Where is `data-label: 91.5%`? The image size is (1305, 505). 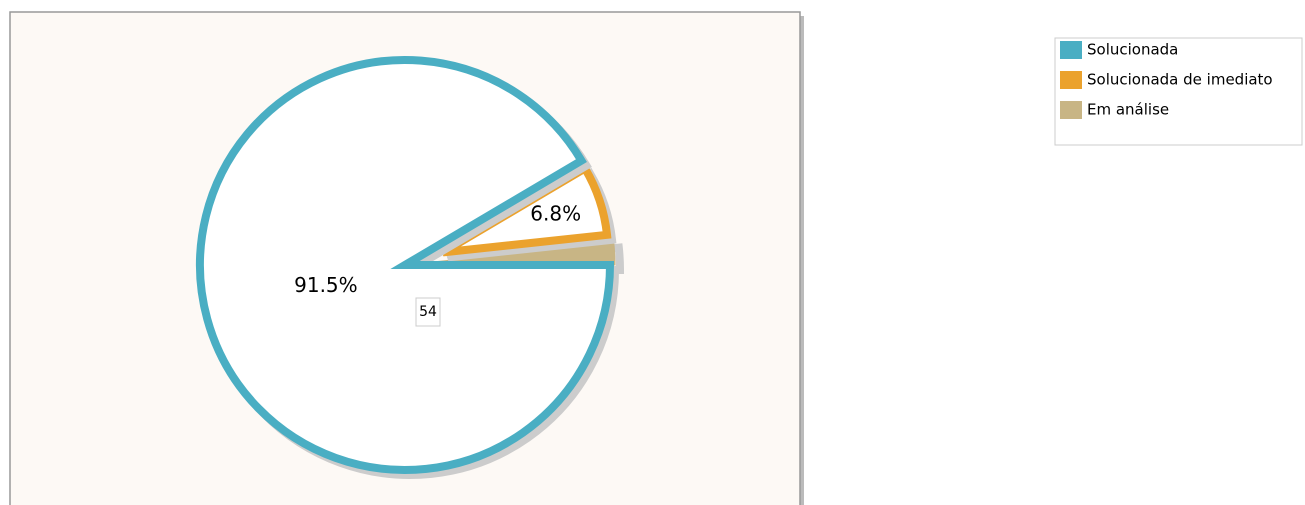 data-label: 91.5% is located at coordinates (326, 285).